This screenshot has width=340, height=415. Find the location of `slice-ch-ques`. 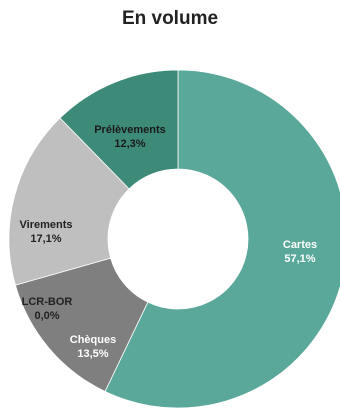

slice-ch-ques is located at coordinates (81, 324).